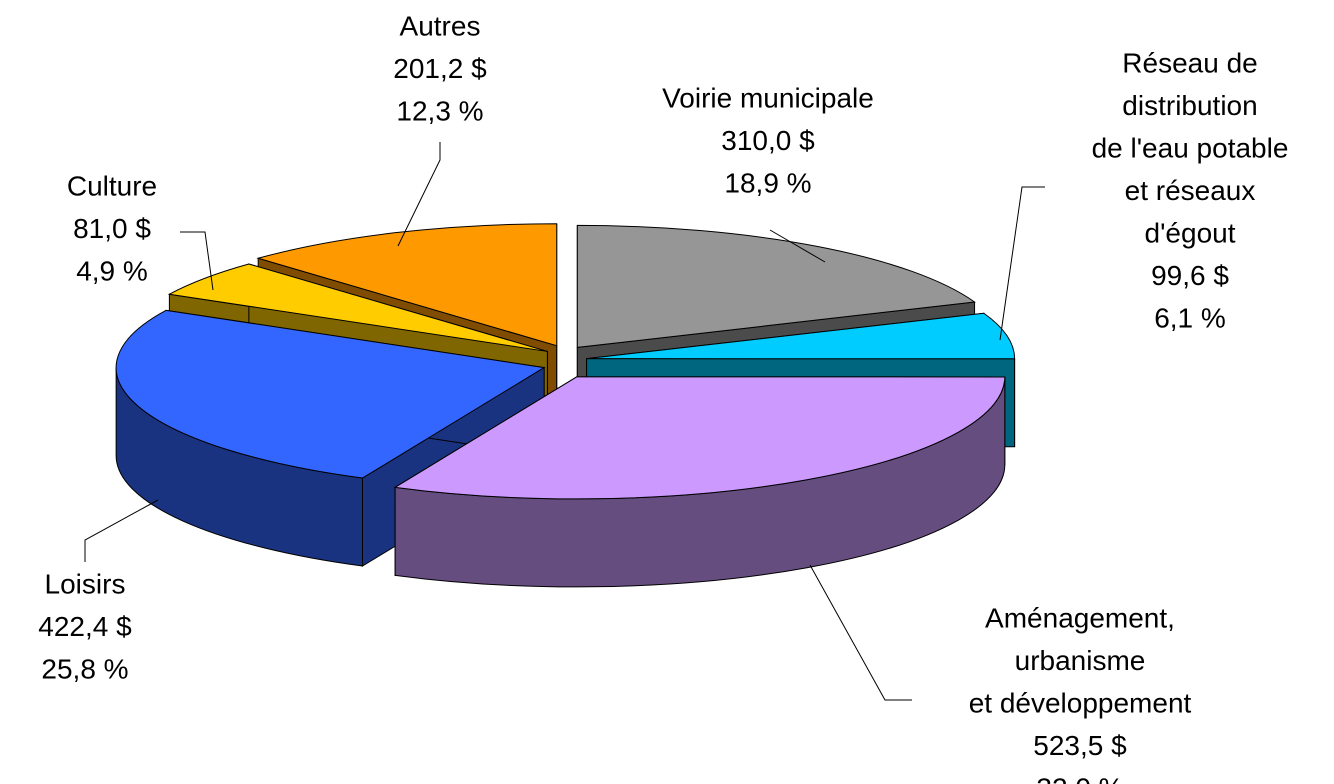 Image resolution: width=1334 pixels, height=784 pixels. Describe the element at coordinates (1080, 745) in the screenshot. I see `value-label: 523,5 $` at that location.